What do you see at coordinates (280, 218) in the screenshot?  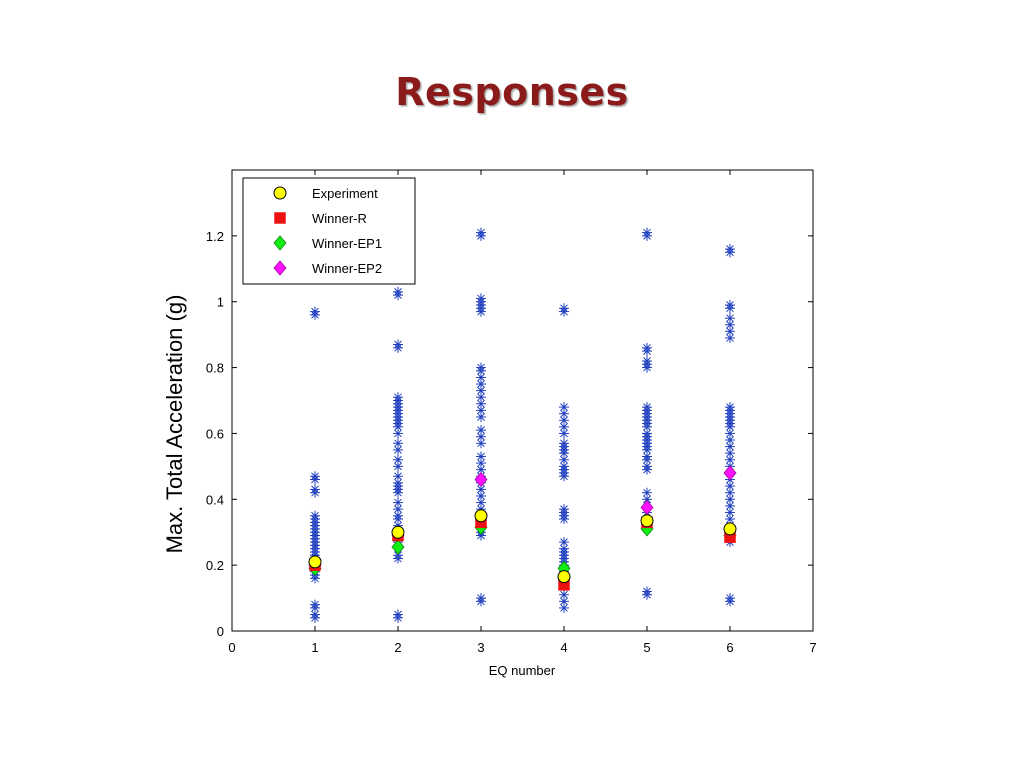 I see `legend-marker-winner-r` at bounding box center [280, 218].